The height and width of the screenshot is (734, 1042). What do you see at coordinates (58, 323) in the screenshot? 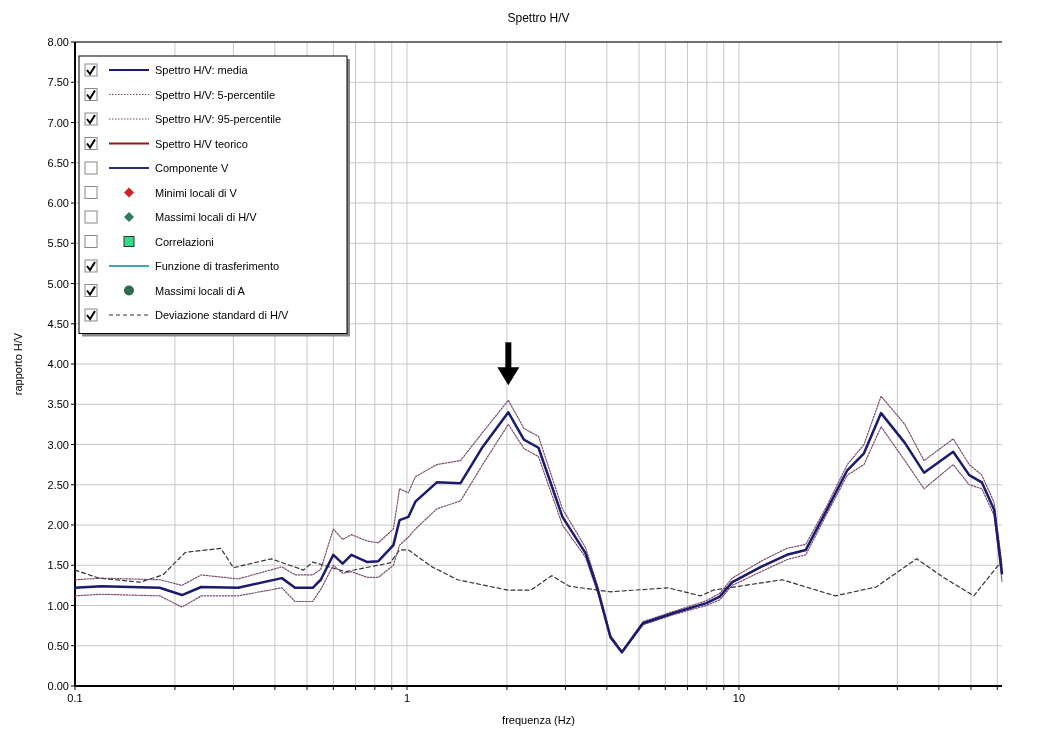
I see `y-tick-label: 4.50` at bounding box center [58, 323].